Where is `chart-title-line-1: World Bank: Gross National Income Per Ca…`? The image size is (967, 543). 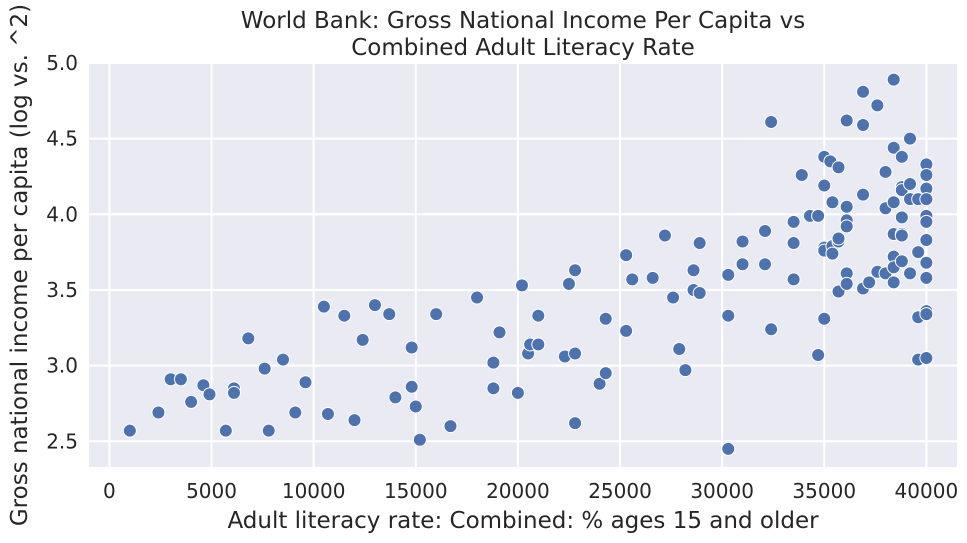 chart-title-line-1: World Bank: Gross National Income Per Ca… is located at coordinates (523, 21).